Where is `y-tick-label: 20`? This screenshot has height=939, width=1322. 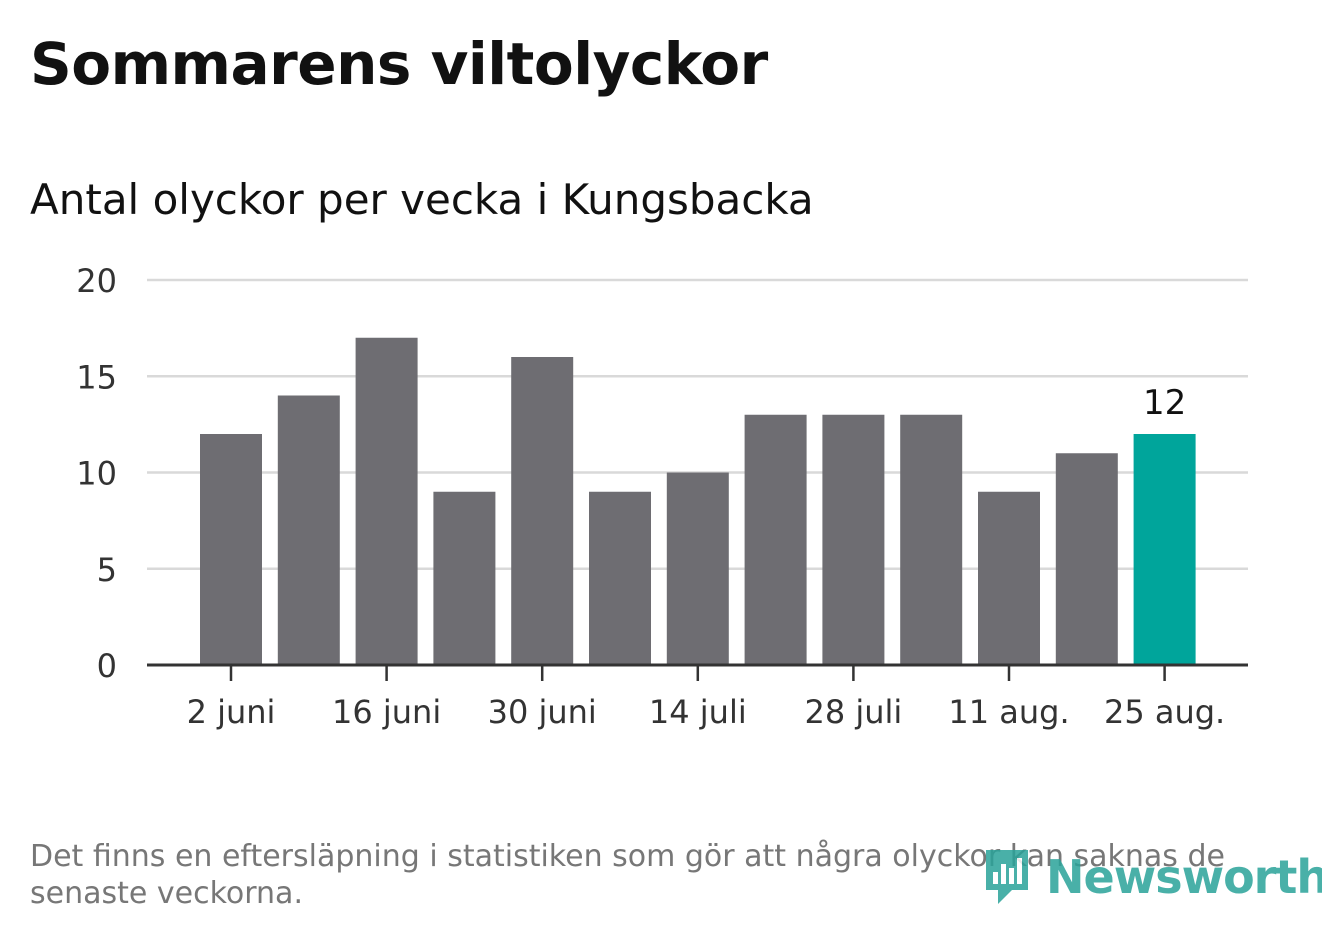 y-tick-label: 20 is located at coordinates (96, 281).